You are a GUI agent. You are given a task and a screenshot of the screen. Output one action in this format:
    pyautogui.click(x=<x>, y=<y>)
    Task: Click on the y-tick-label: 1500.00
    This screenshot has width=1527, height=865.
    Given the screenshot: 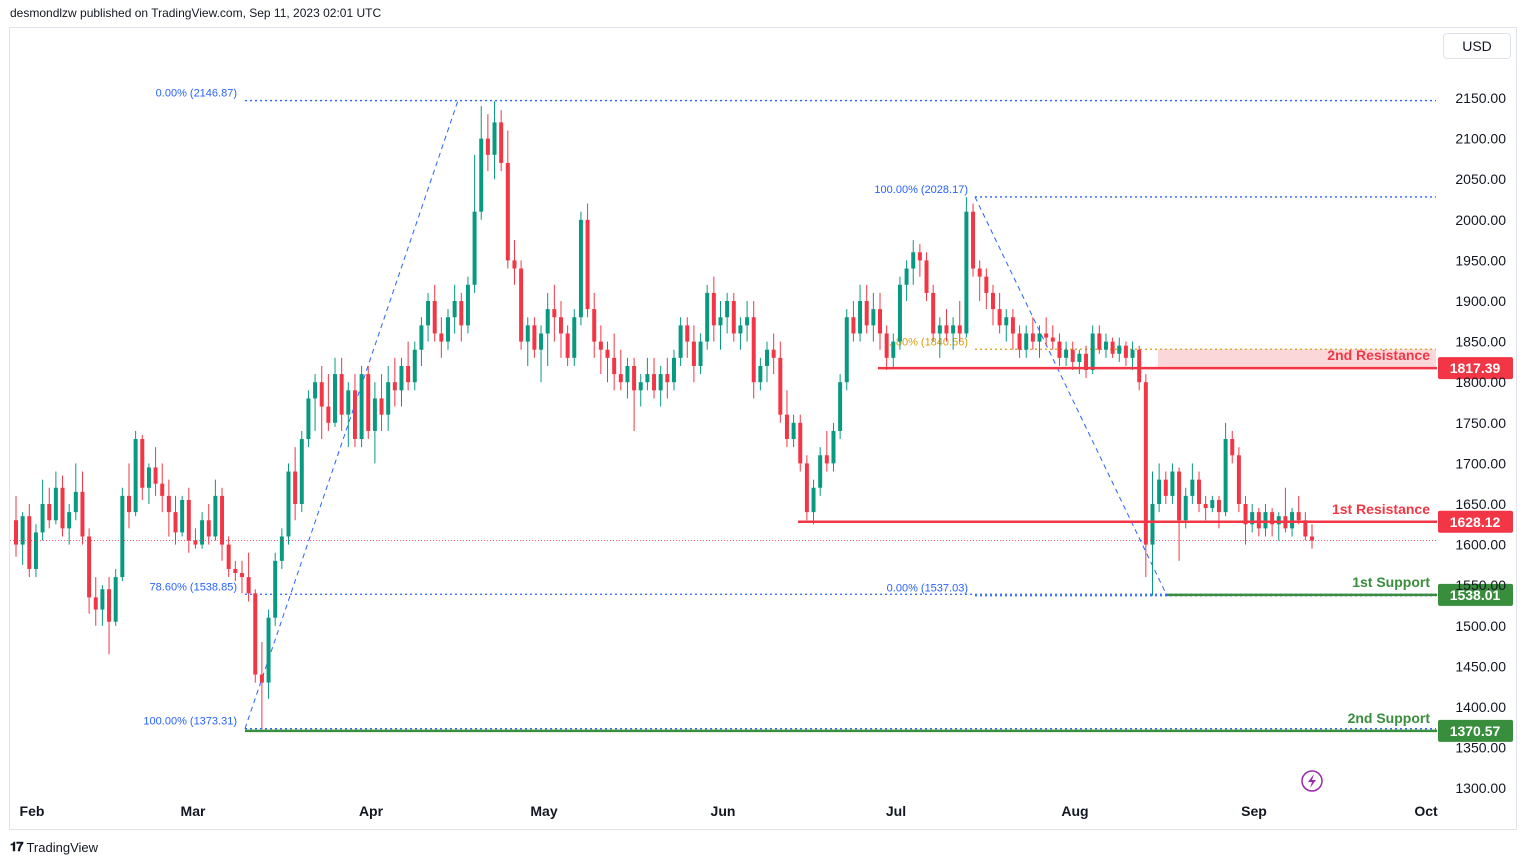 What is the action you would take?
    pyautogui.click(x=1480, y=626)
    